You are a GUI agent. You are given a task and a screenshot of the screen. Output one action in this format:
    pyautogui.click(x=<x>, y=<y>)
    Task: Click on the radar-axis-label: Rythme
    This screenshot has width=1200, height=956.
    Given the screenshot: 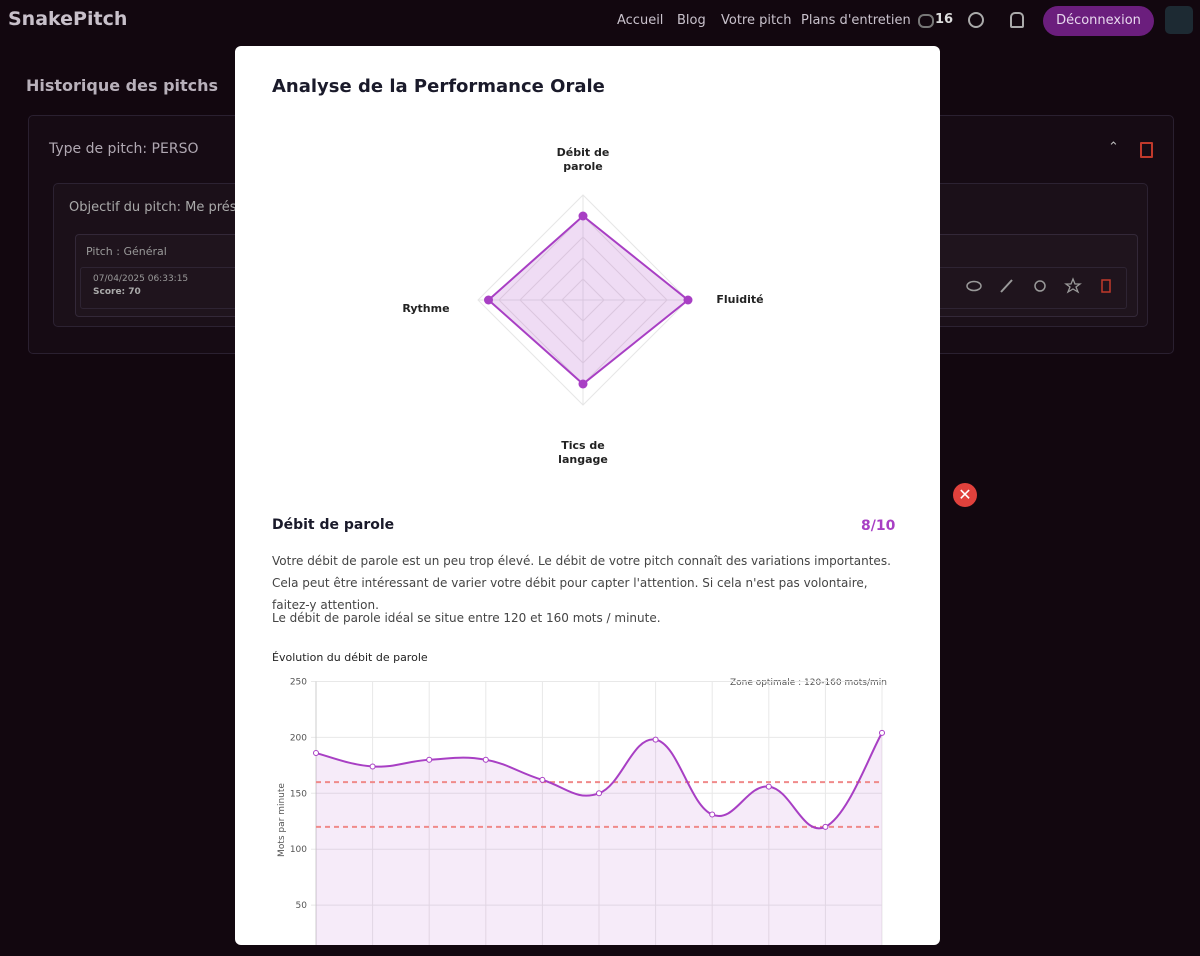 What is the action you would take?
    pyautogui.click(x=426, y=308)
    